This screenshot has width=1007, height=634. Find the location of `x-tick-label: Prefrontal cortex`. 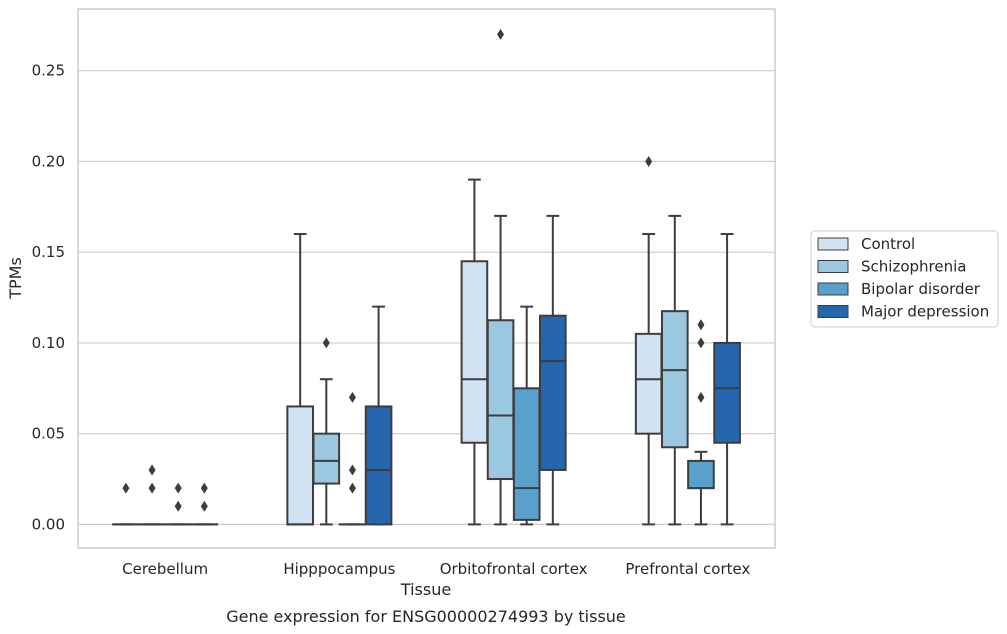

x-tick-label: Prefrontal cortex is located at coordinates (687, 569).